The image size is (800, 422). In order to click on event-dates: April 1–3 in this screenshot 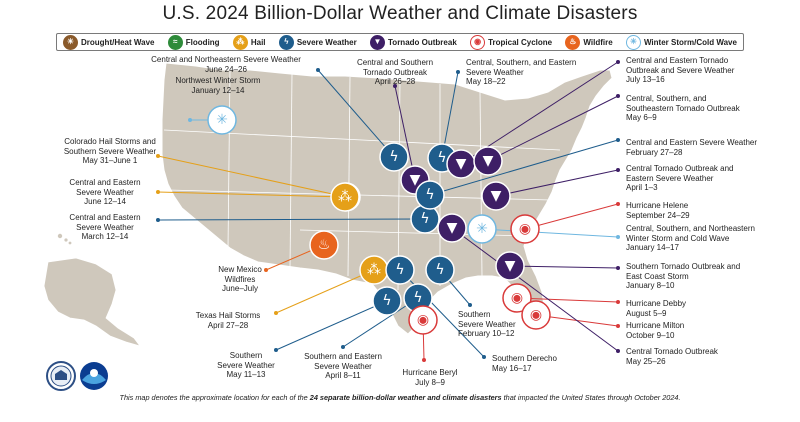, I will do `click(642, 187)`.